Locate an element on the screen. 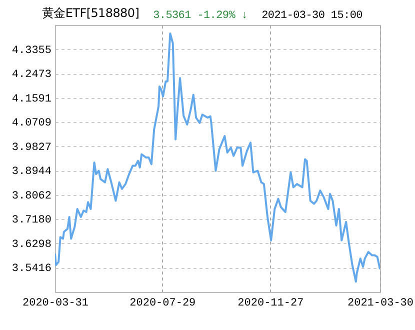 The width and height of the screenshot is (415, 330). text: 2021-03-30 15:00 is located at coordinates (312, 16).